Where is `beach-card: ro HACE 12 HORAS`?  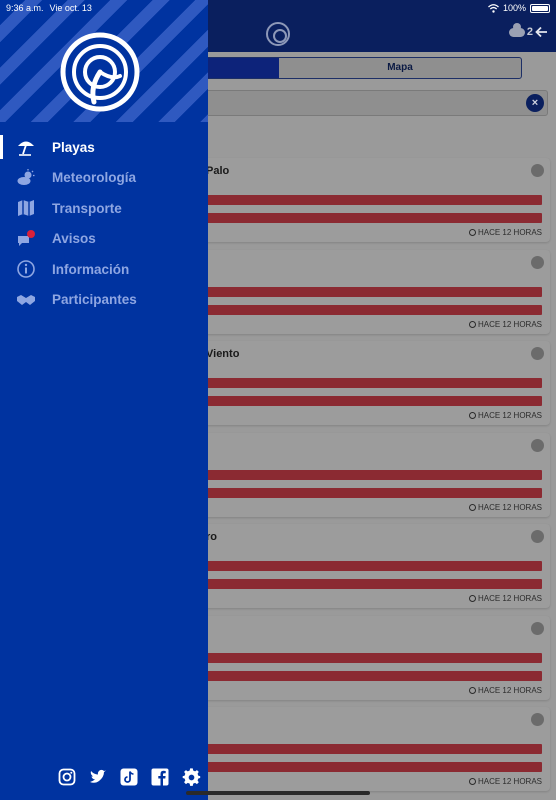 beach-card: ro HACE 12 HORAS is located at coordinates (370, 566).